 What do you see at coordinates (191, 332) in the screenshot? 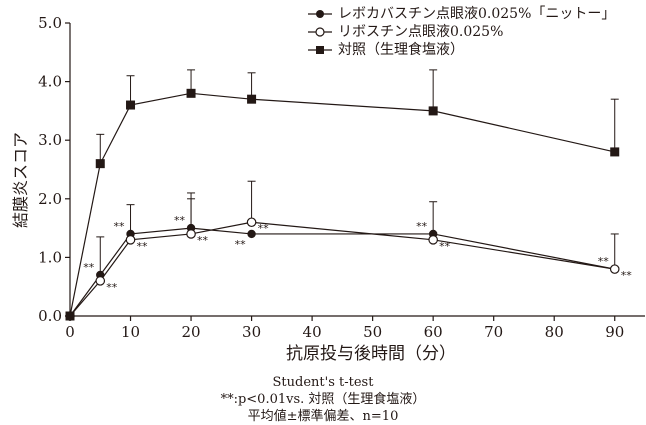
I see `x-tick-label: 20` at bounding box center [191, 332].